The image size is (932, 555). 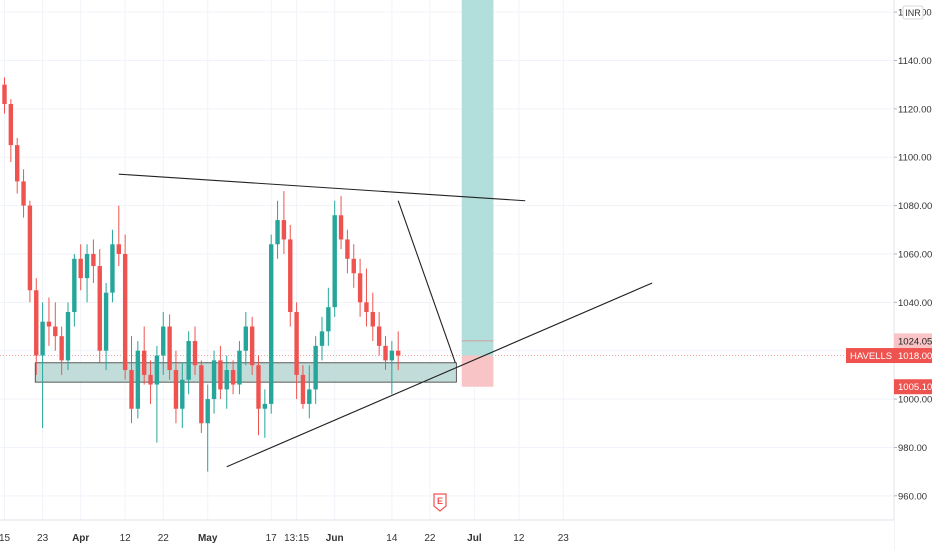 I want to click on long-position-target-zone, so click(x=477, y=178).